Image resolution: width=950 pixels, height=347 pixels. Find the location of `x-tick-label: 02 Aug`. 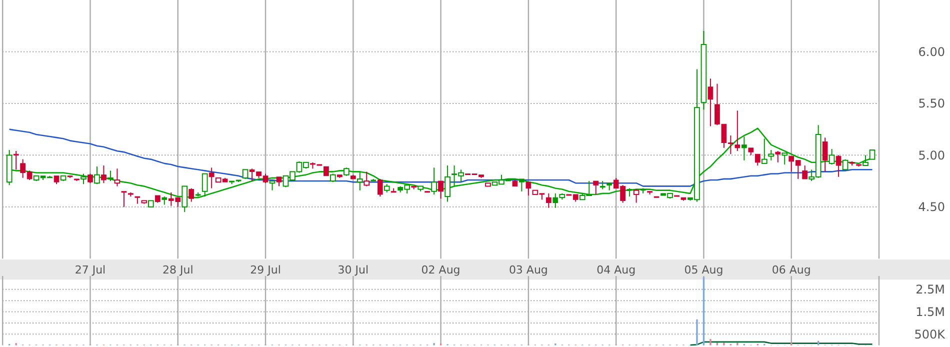

x-tick-label: 02 Aug is located at coordinates (440, 270).